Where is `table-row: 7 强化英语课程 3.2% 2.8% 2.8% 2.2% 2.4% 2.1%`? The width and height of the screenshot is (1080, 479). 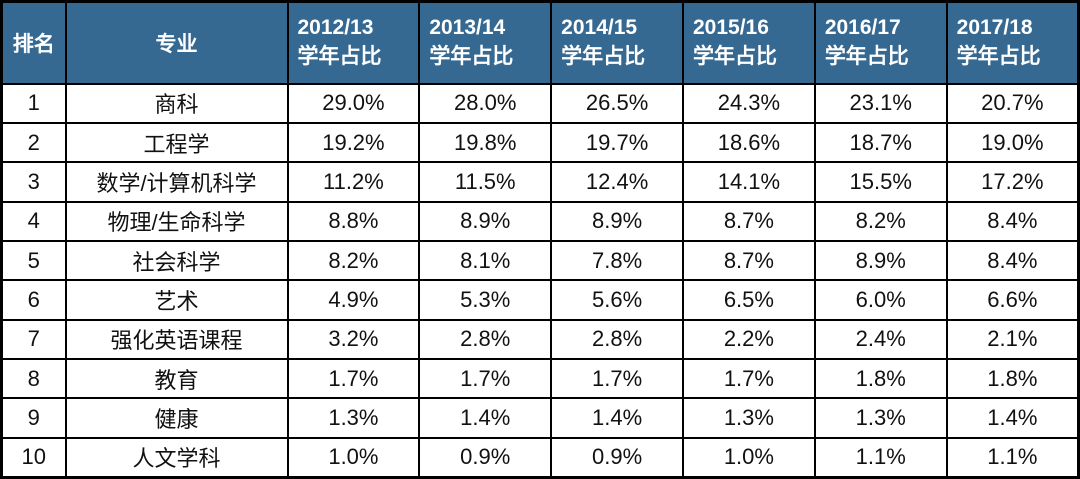
table-row: 7 强化英语课程 3.2% 2.8% 2.8% 2.2% 2.4% 2.1% is located at coordinates (540, 339).